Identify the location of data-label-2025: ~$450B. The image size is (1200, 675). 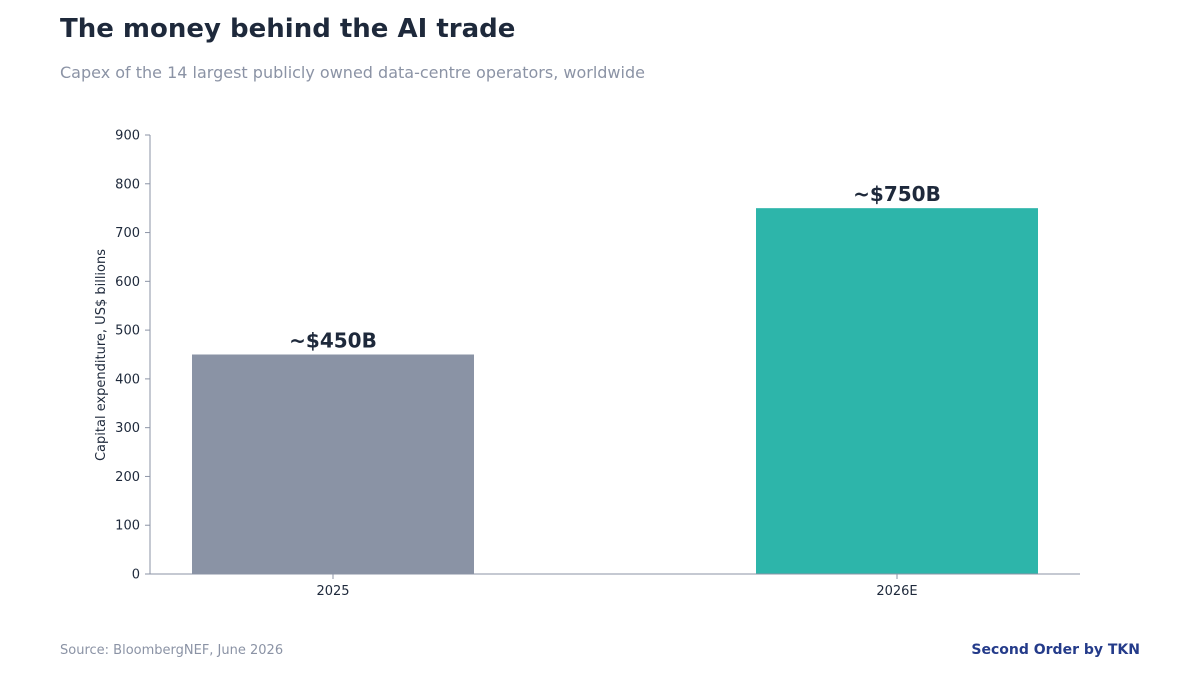
(333, 341).